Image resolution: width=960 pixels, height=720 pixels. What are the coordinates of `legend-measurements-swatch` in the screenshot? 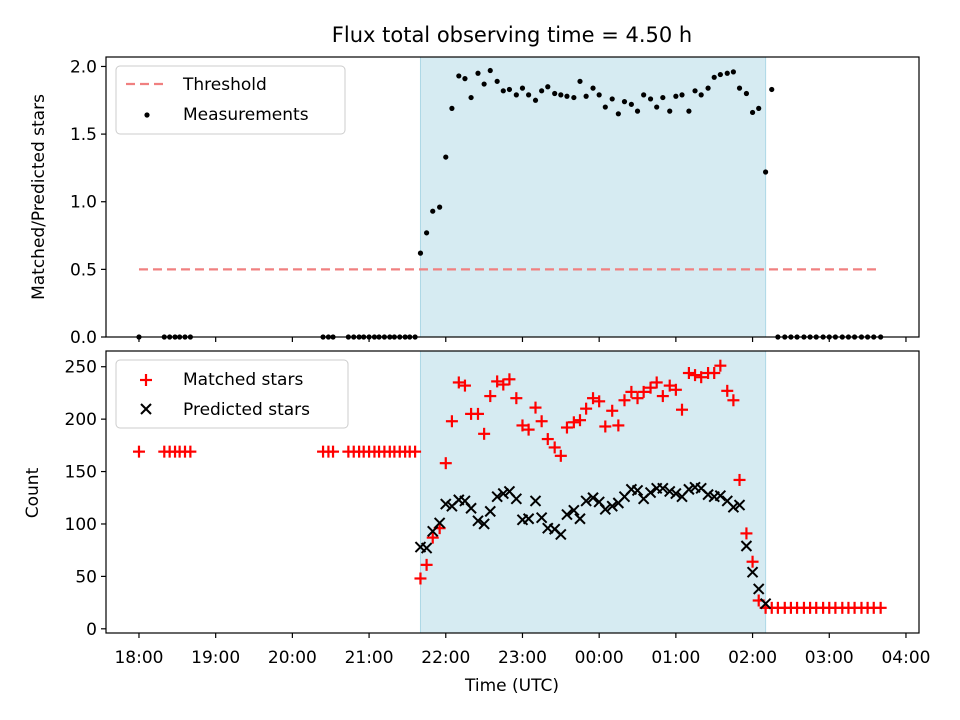 It's located at (147, 115).